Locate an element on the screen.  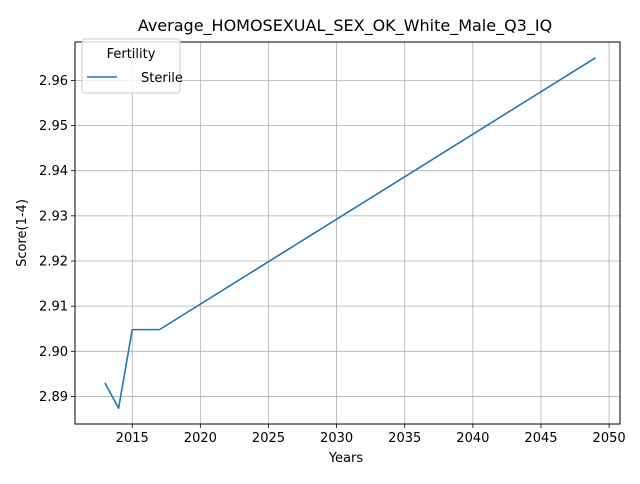
x-tick-label: 2025 is located at coordinates (268, 438).